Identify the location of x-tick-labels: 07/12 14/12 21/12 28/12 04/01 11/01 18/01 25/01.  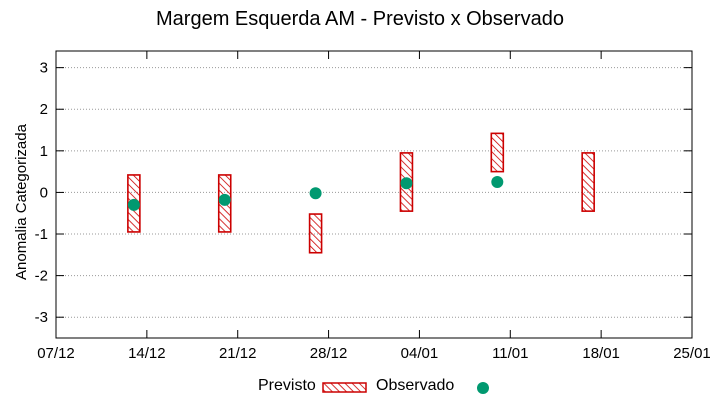
(374, 353).